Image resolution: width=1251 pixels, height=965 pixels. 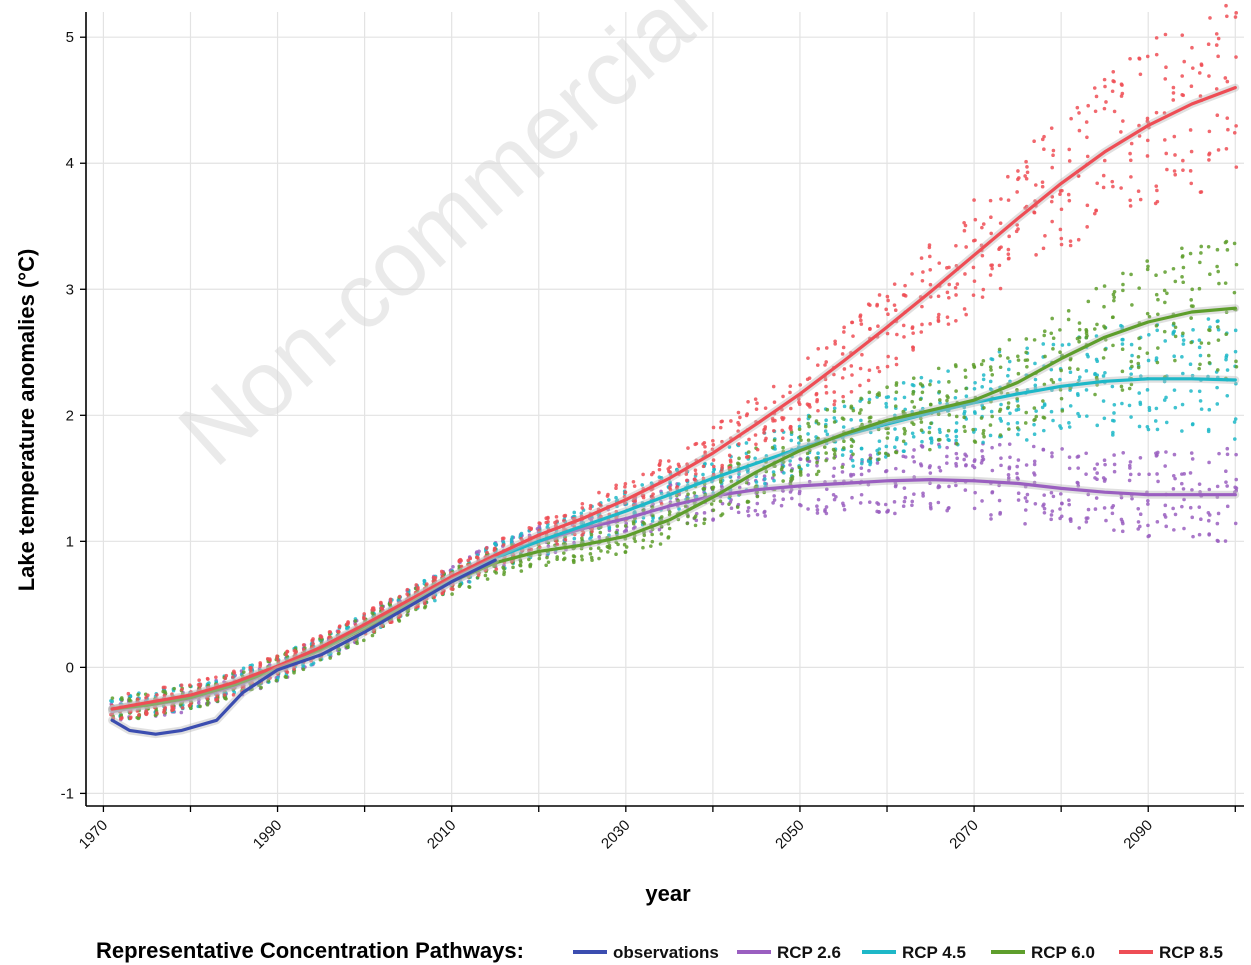 What do you see at coordinates (668, 893) in the screenshot?
I see `x-axis-title: year` at bounding box center [668, 893].